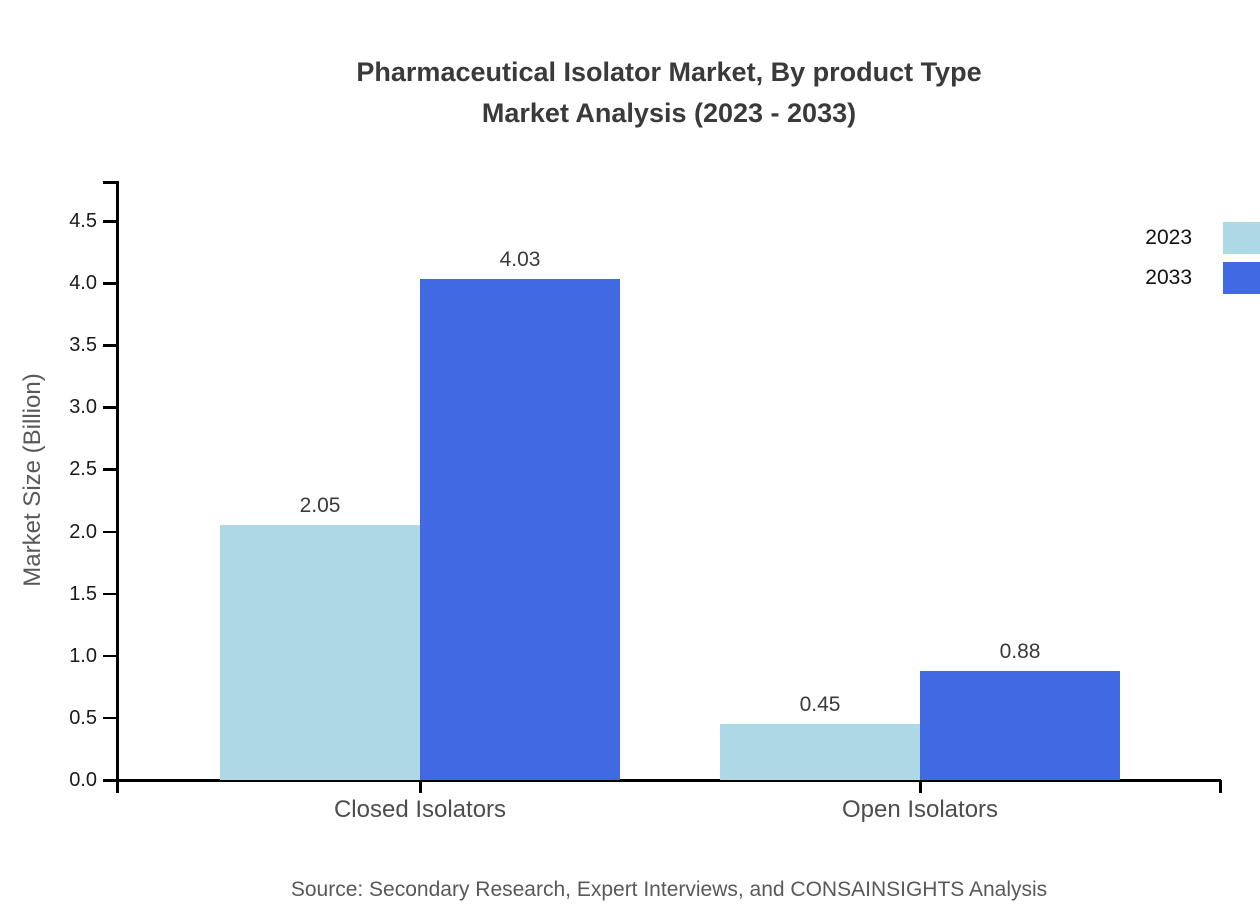 This screenshot has width=1260, height=920. Describe the element at coordinates (83, 531) in the screenshot. I see `y-tick-label: 2.0` at that location.